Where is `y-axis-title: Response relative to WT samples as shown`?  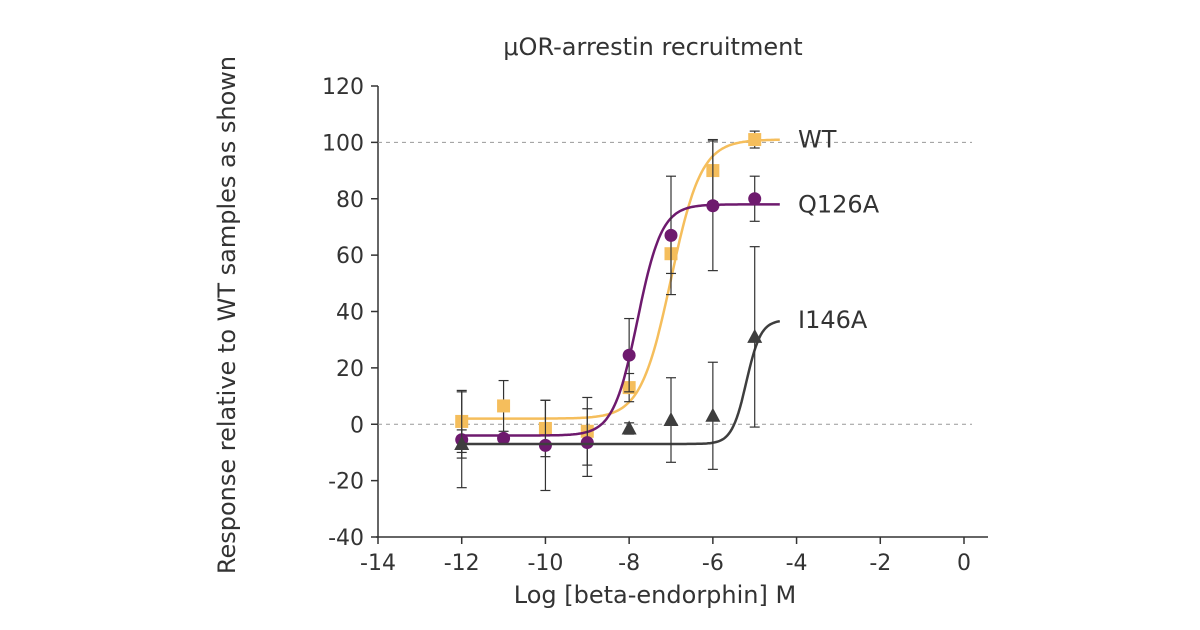
y-axis-title: Response relative to WT samples as shown is located at coordinates (227, 315).